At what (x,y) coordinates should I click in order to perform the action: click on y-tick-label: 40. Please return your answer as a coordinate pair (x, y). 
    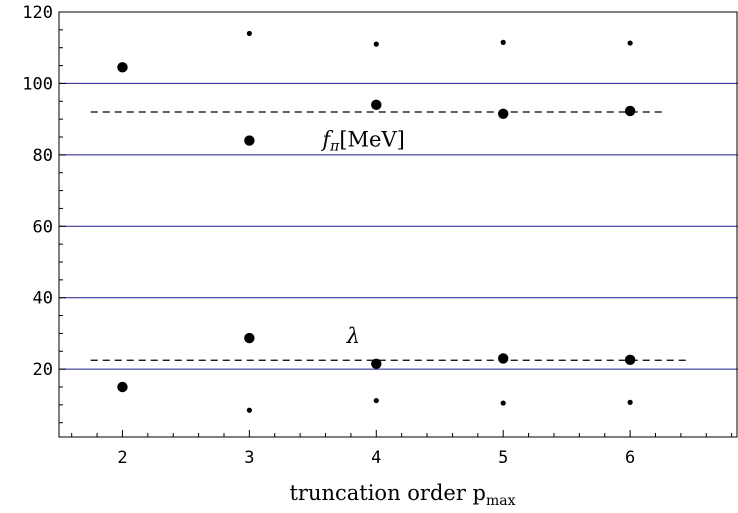
    Looking at the image, I should click on (43, 299).